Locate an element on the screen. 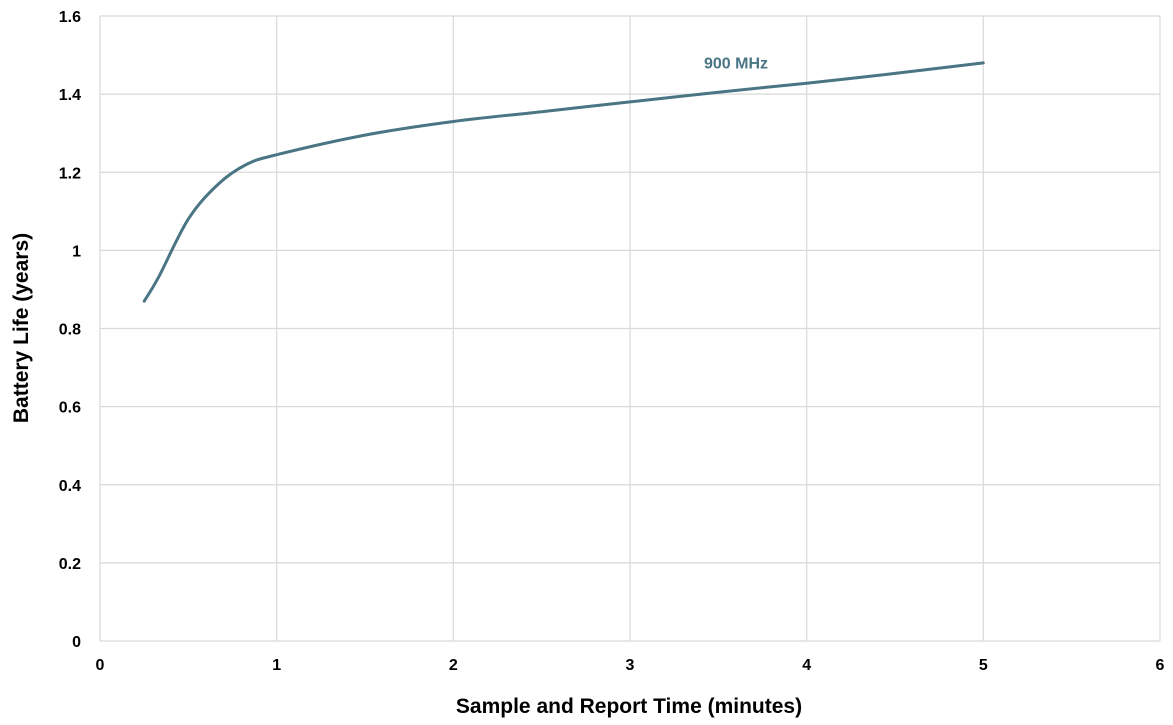 This screenshot has width=1173, height=725. series-label: 900 MHz is located at coordinates (736, 63).